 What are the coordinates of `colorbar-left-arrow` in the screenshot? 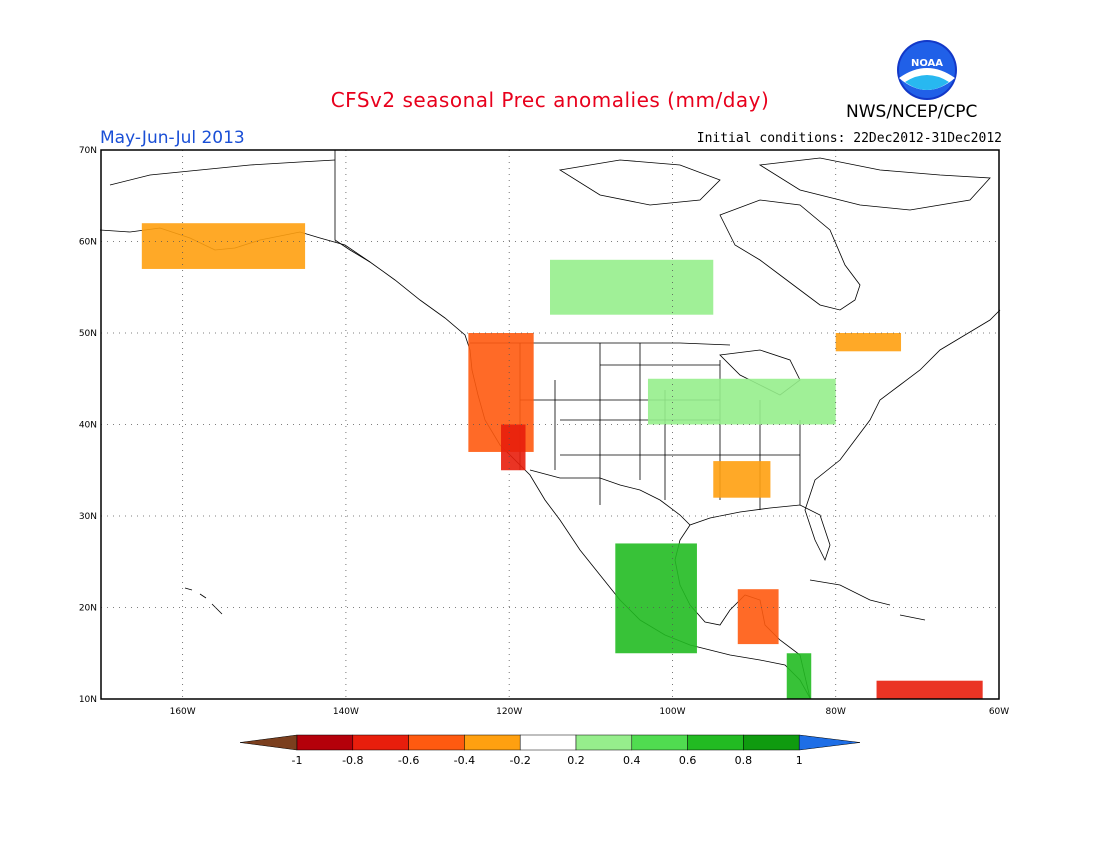 It's located at (268, 742).